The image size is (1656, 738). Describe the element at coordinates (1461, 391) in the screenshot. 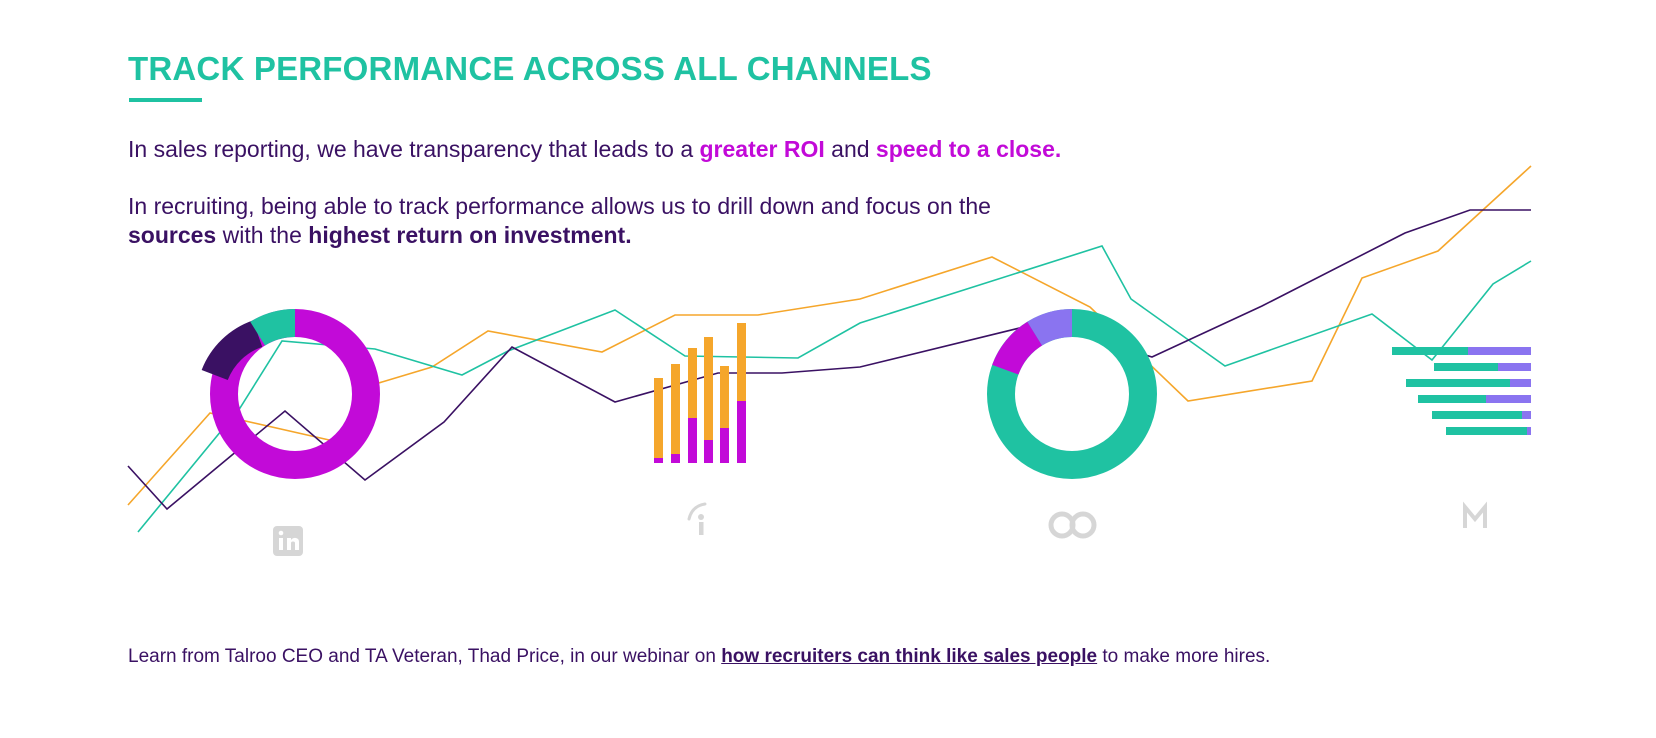

I see `monster-bar-chart` at that location.